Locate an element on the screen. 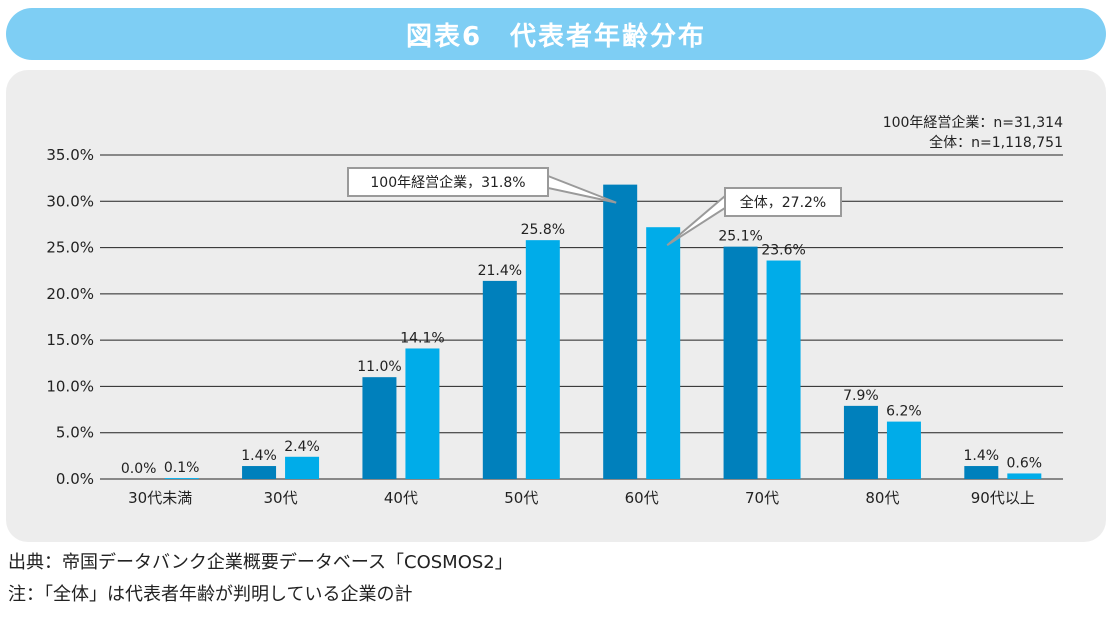  callout-label: 全体，27.2% is located at coordinates (783, 202).